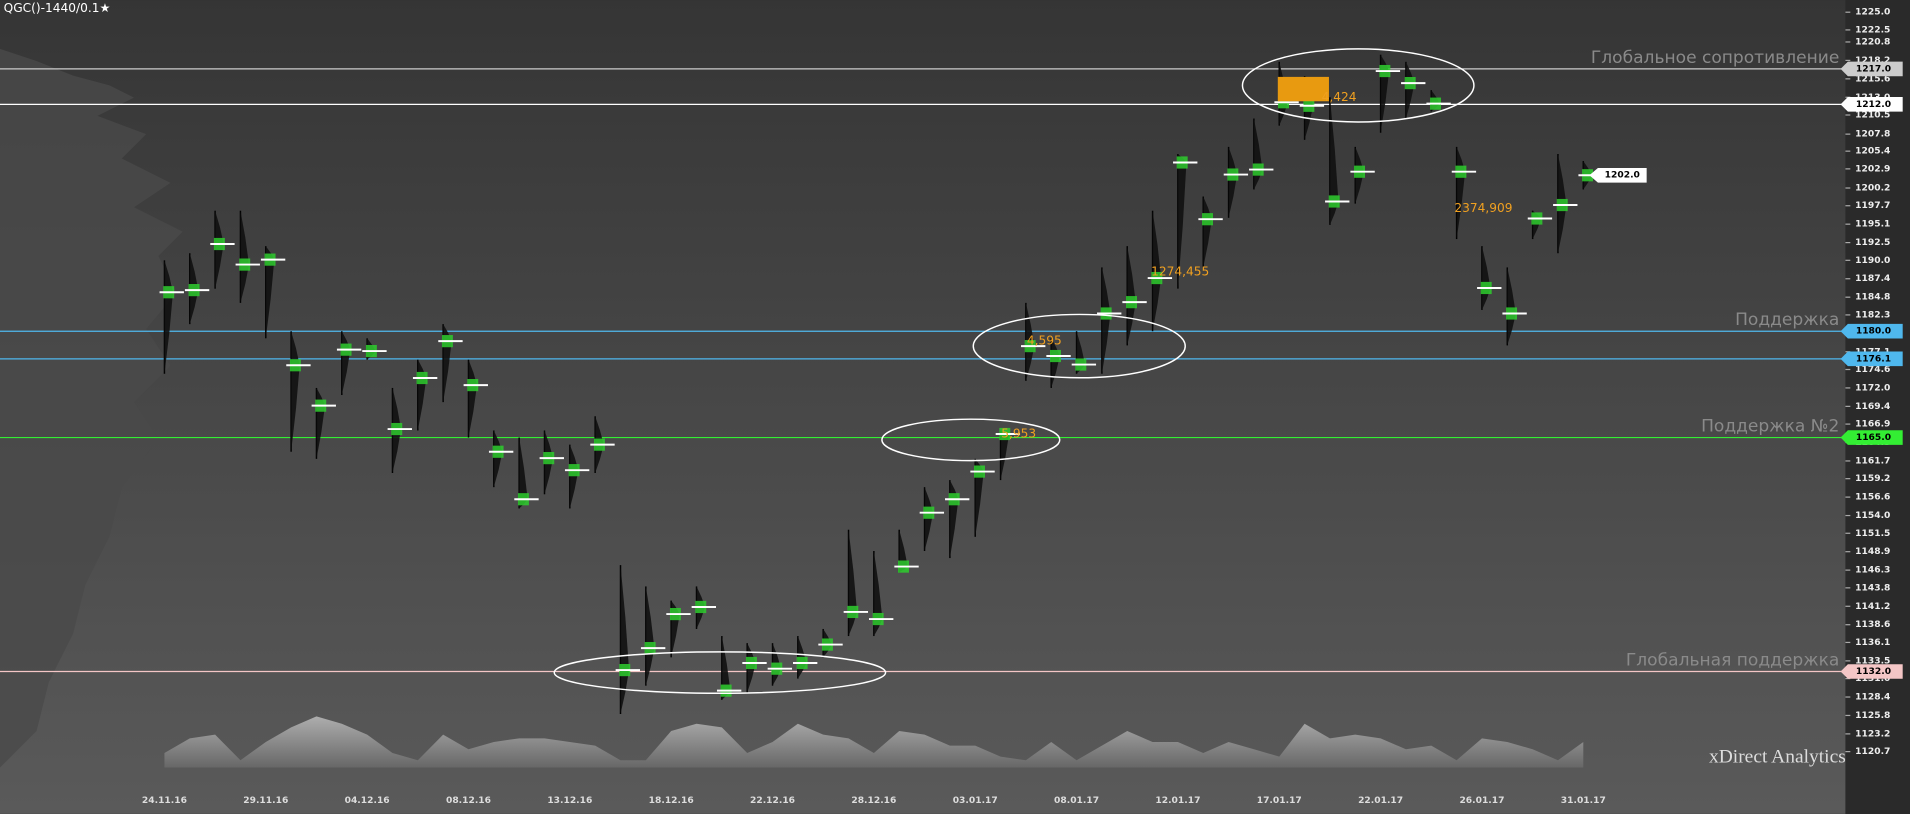  Describe the element at coordinates (1872, 135) in the screenshot. I see `y-tick-label: 1207.8` at that location.